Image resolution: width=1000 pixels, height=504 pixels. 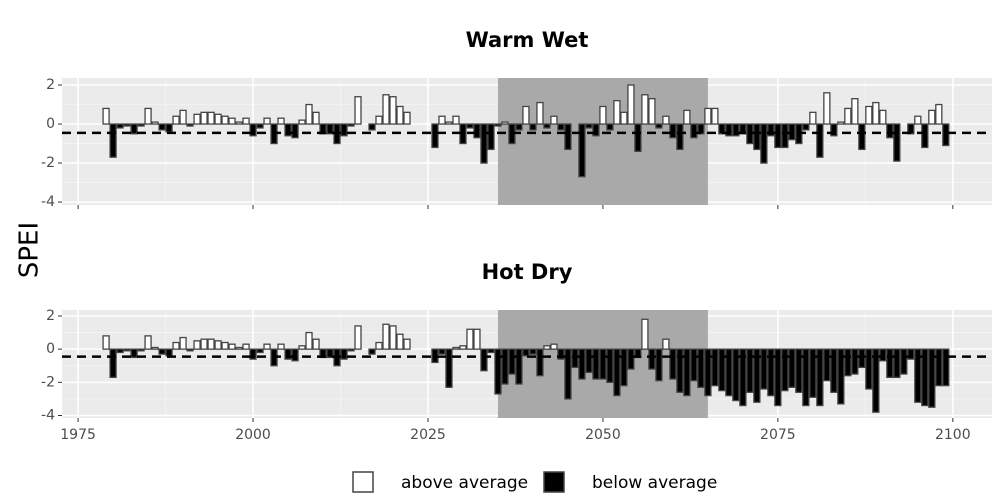 I want to click on legend-swatch, so click(x=363, y=482).